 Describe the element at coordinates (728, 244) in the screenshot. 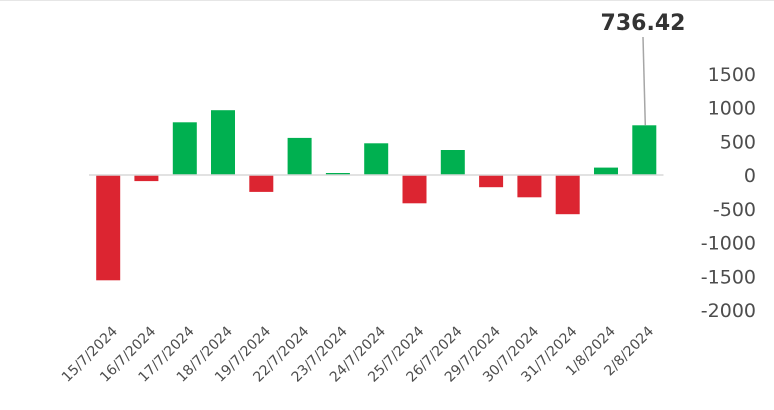

I see `y-tick-label: -1000` at that location.